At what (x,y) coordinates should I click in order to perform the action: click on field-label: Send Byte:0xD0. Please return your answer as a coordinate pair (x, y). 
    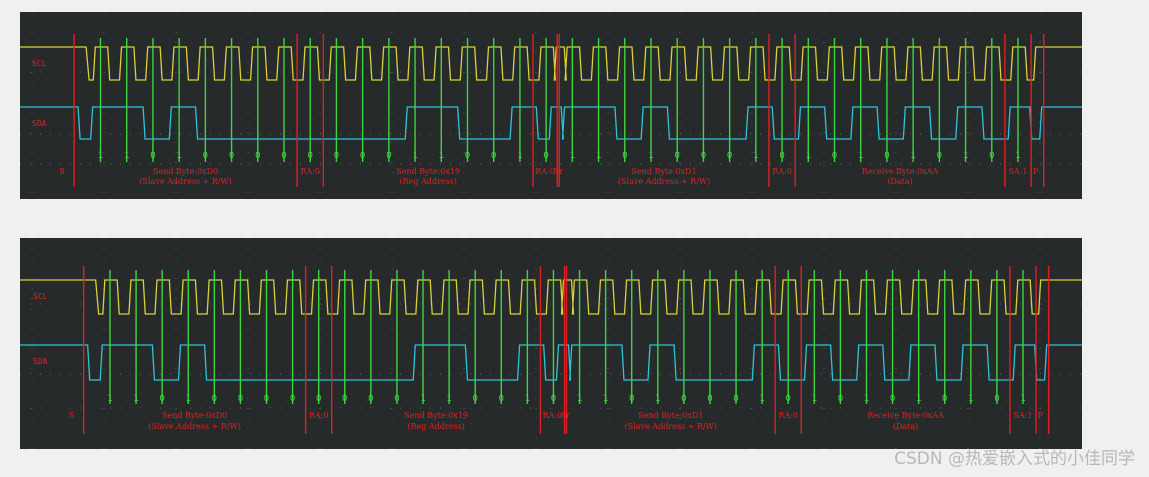
    Looking at the image, I should click on (185, 171).